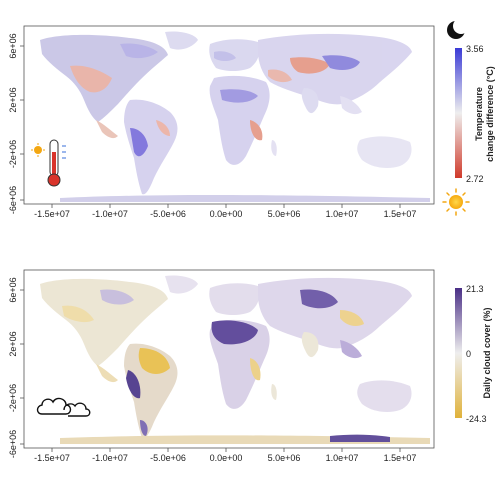  Describe the element at coordinates (458, 28) in the screenshot. I see `moon-icon` at that location.